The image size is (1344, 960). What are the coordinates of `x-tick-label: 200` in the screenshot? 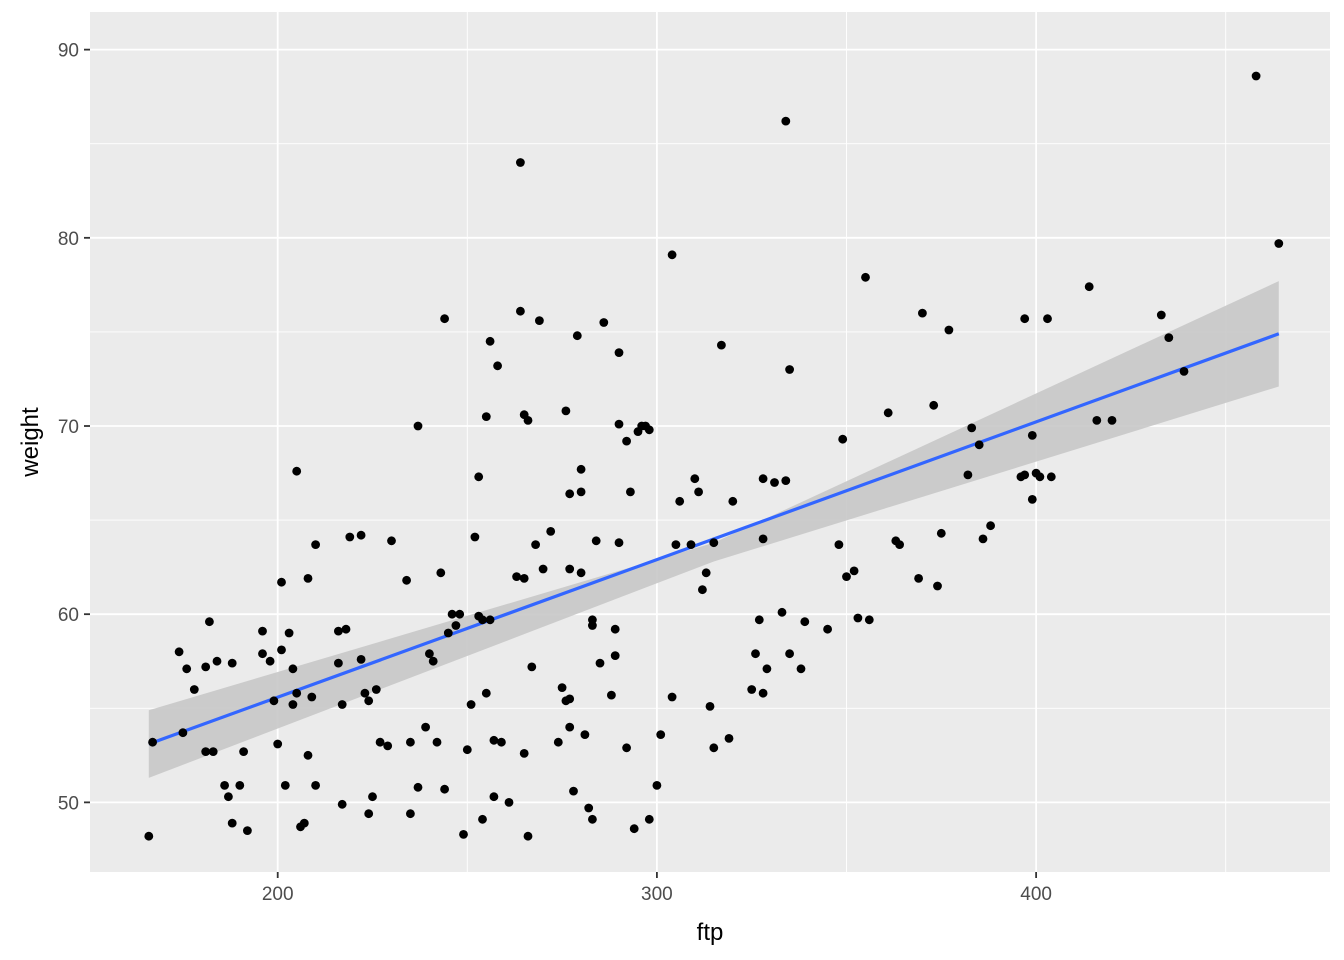 It's located at (278, 894).